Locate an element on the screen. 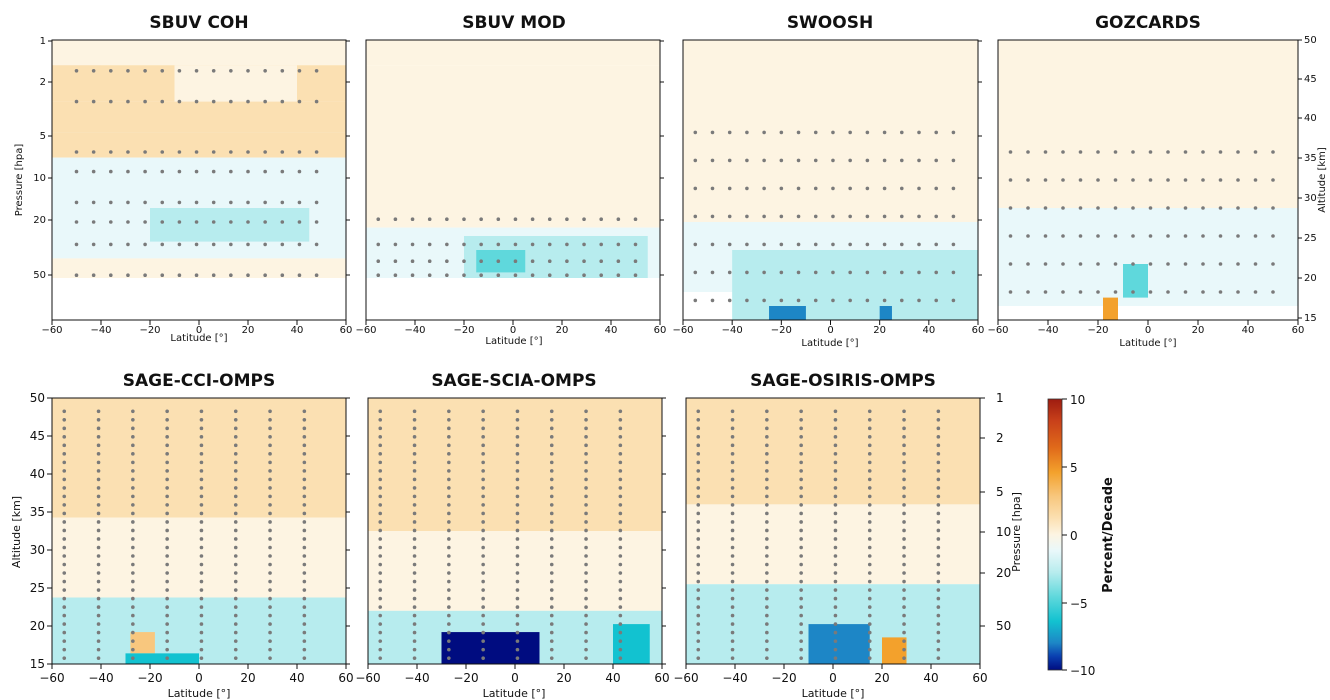  y-tick-label: 45 is located at coordinates (37, 436).